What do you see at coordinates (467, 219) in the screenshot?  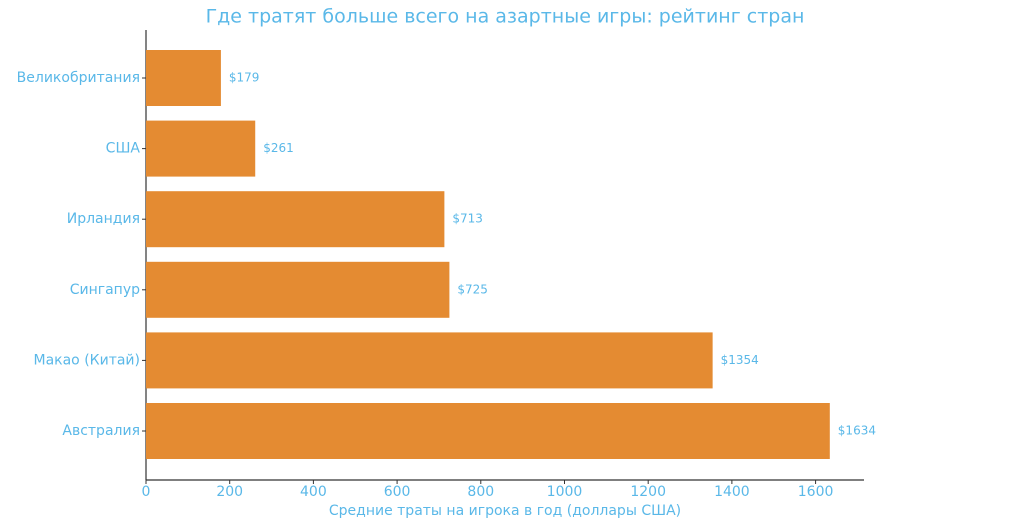 I see `value-label: $713` at bounding box center [467, 219].